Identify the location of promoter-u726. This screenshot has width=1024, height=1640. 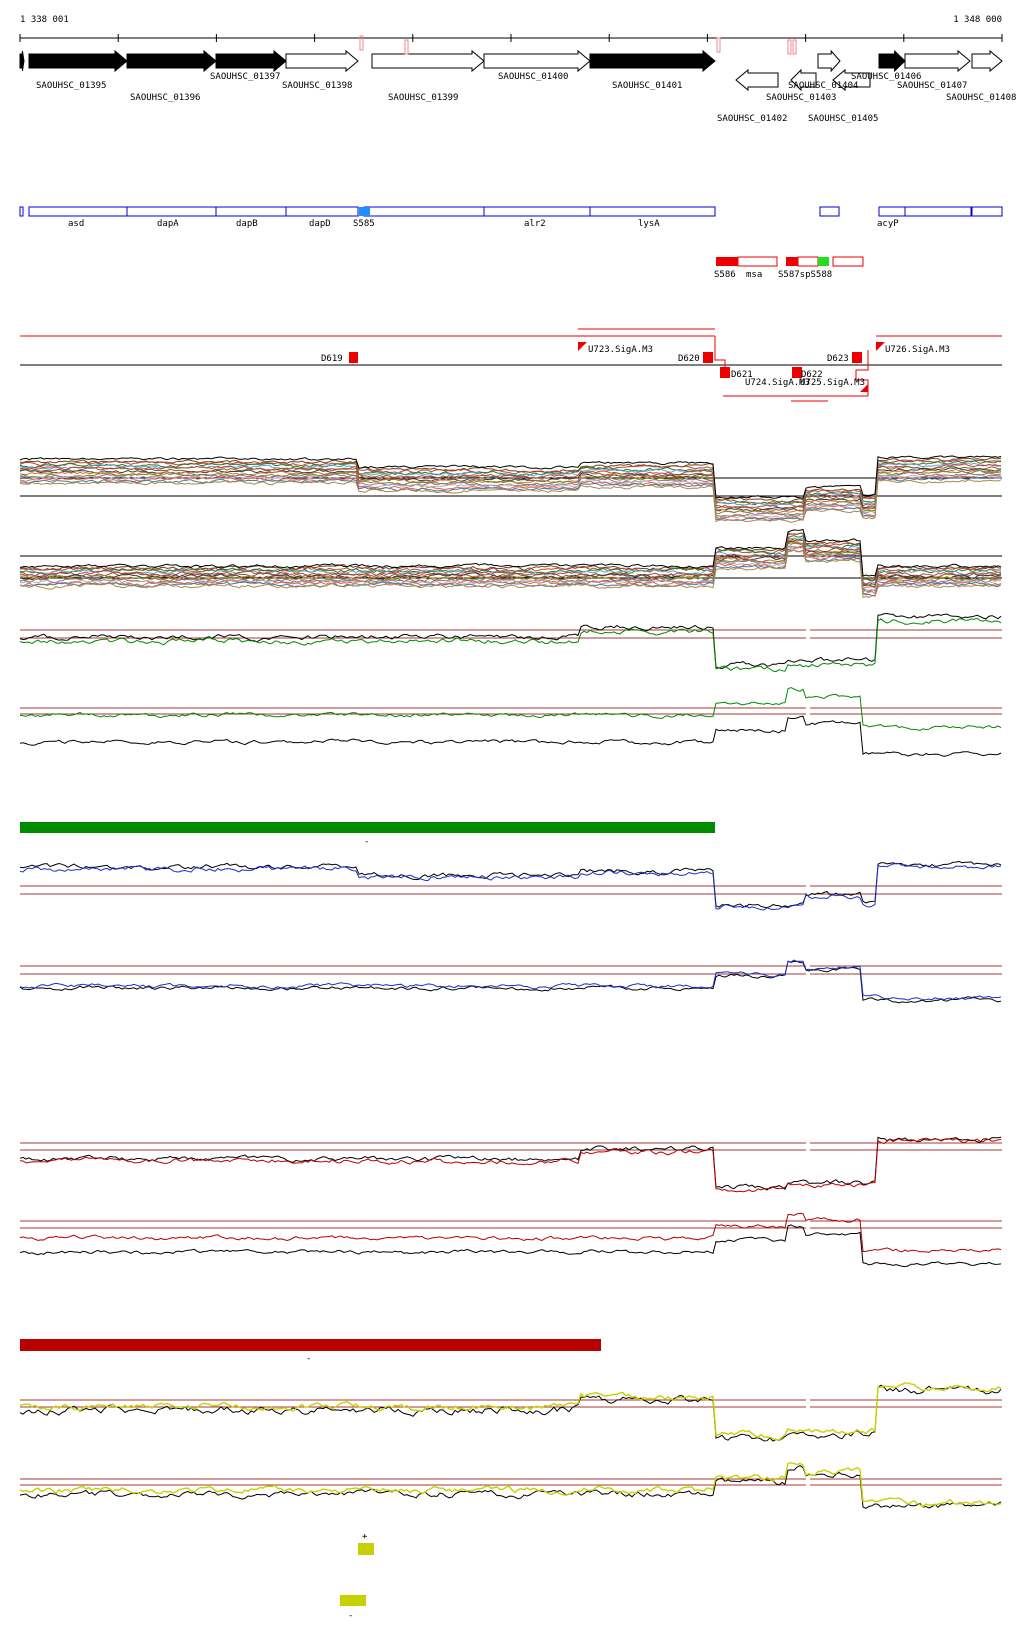
(880, 352).